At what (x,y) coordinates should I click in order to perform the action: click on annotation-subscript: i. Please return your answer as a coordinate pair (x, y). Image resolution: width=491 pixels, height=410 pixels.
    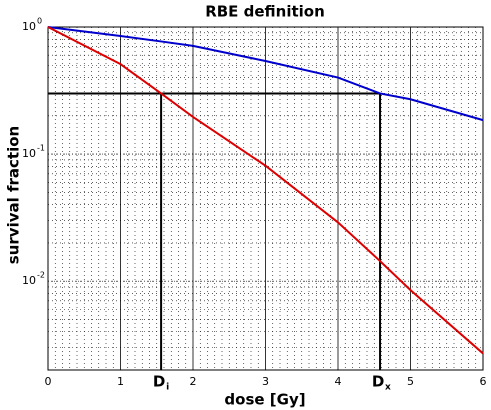
    Looking at the image, I should click on (167, 388).